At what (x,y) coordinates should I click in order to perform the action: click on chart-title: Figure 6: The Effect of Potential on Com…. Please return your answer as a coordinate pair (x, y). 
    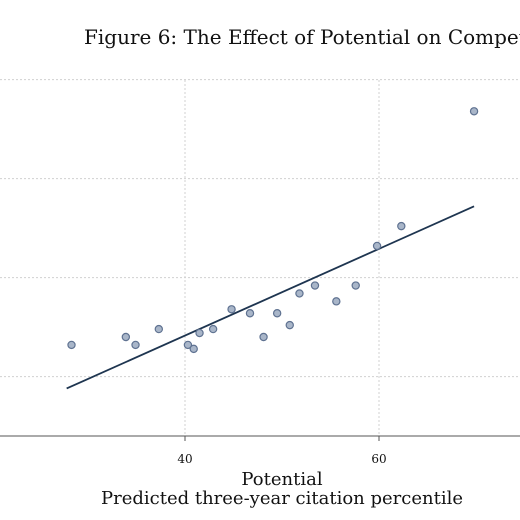
    Looking at the image, I should click on (302, 37).